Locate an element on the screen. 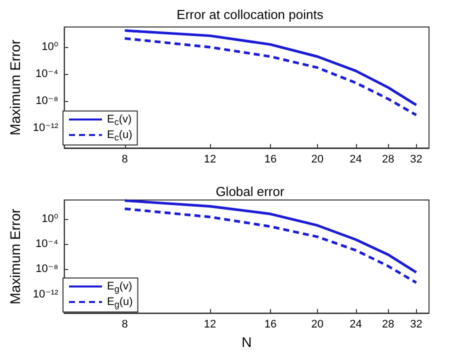  x-axis-title: N is located at coordinates (247, 342).